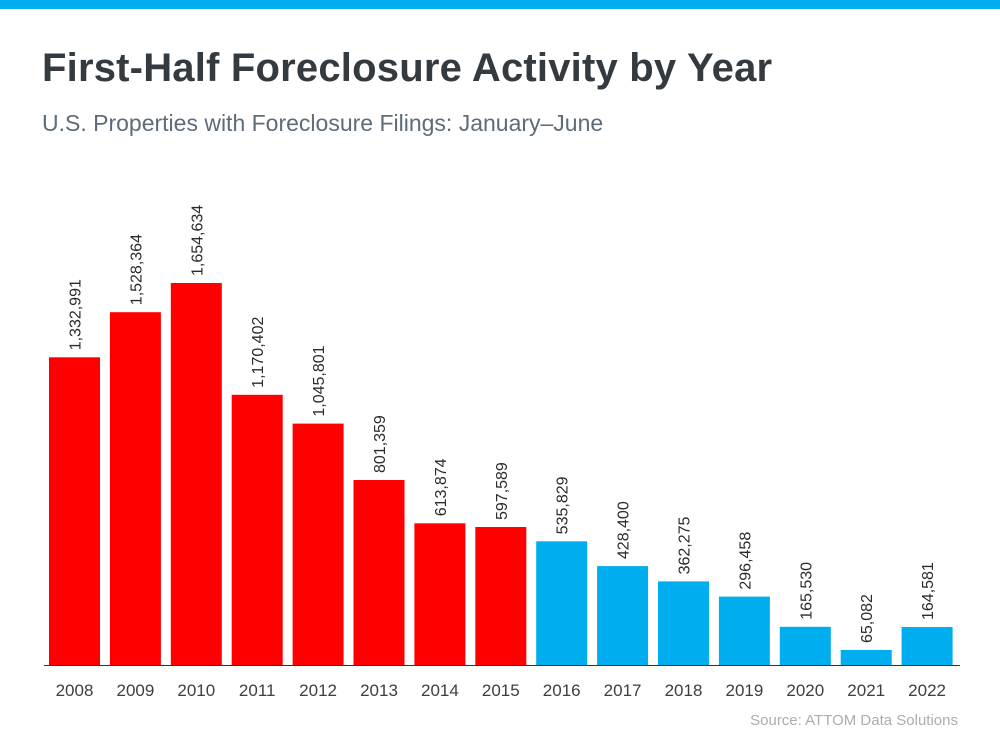  I want to click on value-label-2017: 428,400, so click(624, 530).